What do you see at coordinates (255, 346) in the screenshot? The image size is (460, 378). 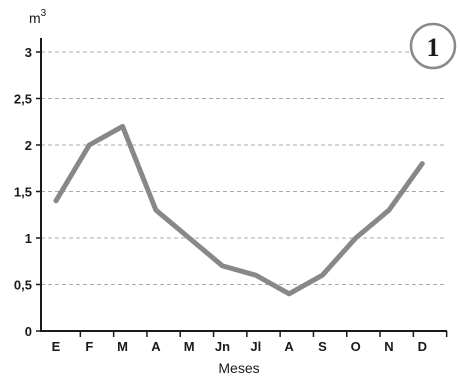 I see `x-tick-label: Jl` at bounding box center [255, 346].